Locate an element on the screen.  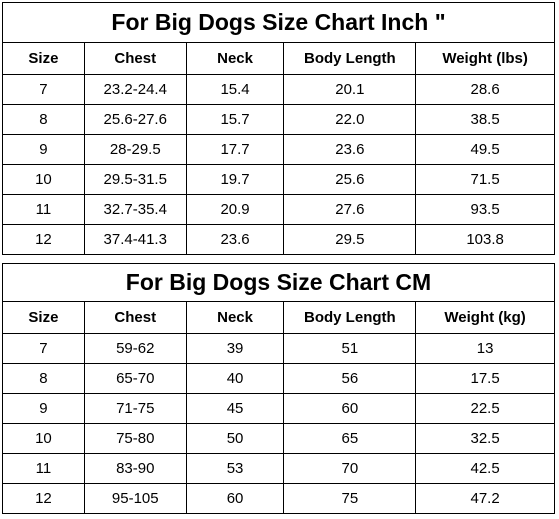
cell-weight: 42.5 is located at coordinates (485, 468).